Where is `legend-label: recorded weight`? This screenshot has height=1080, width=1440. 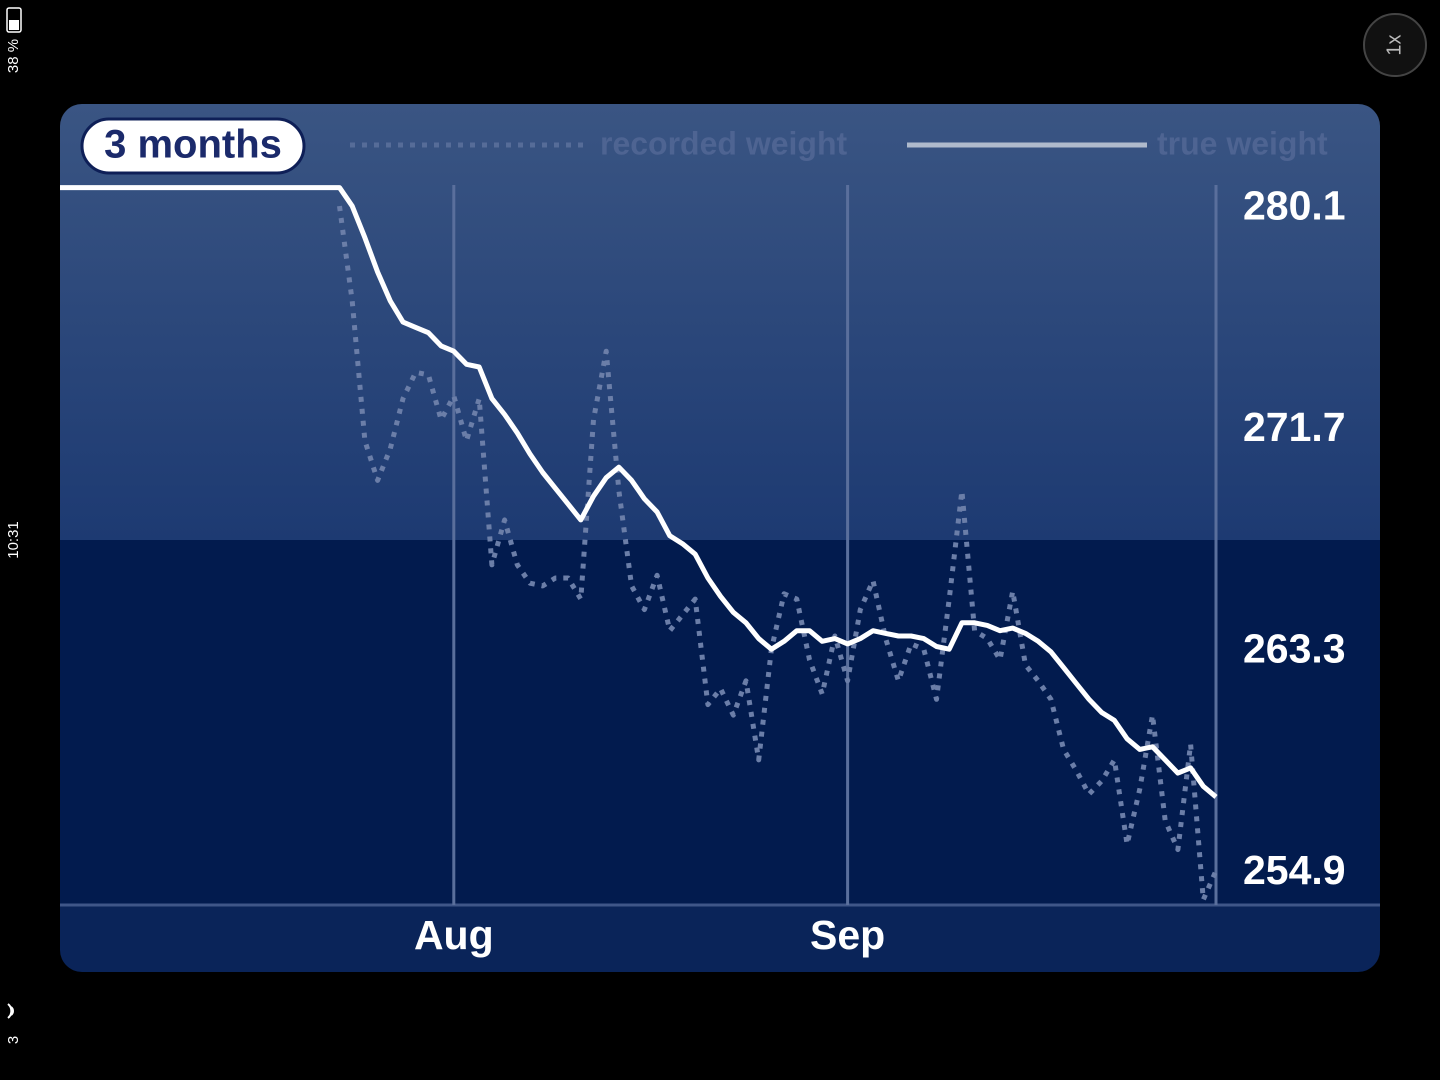 legend-label: recorded weight is located at coordinates (724, 143).